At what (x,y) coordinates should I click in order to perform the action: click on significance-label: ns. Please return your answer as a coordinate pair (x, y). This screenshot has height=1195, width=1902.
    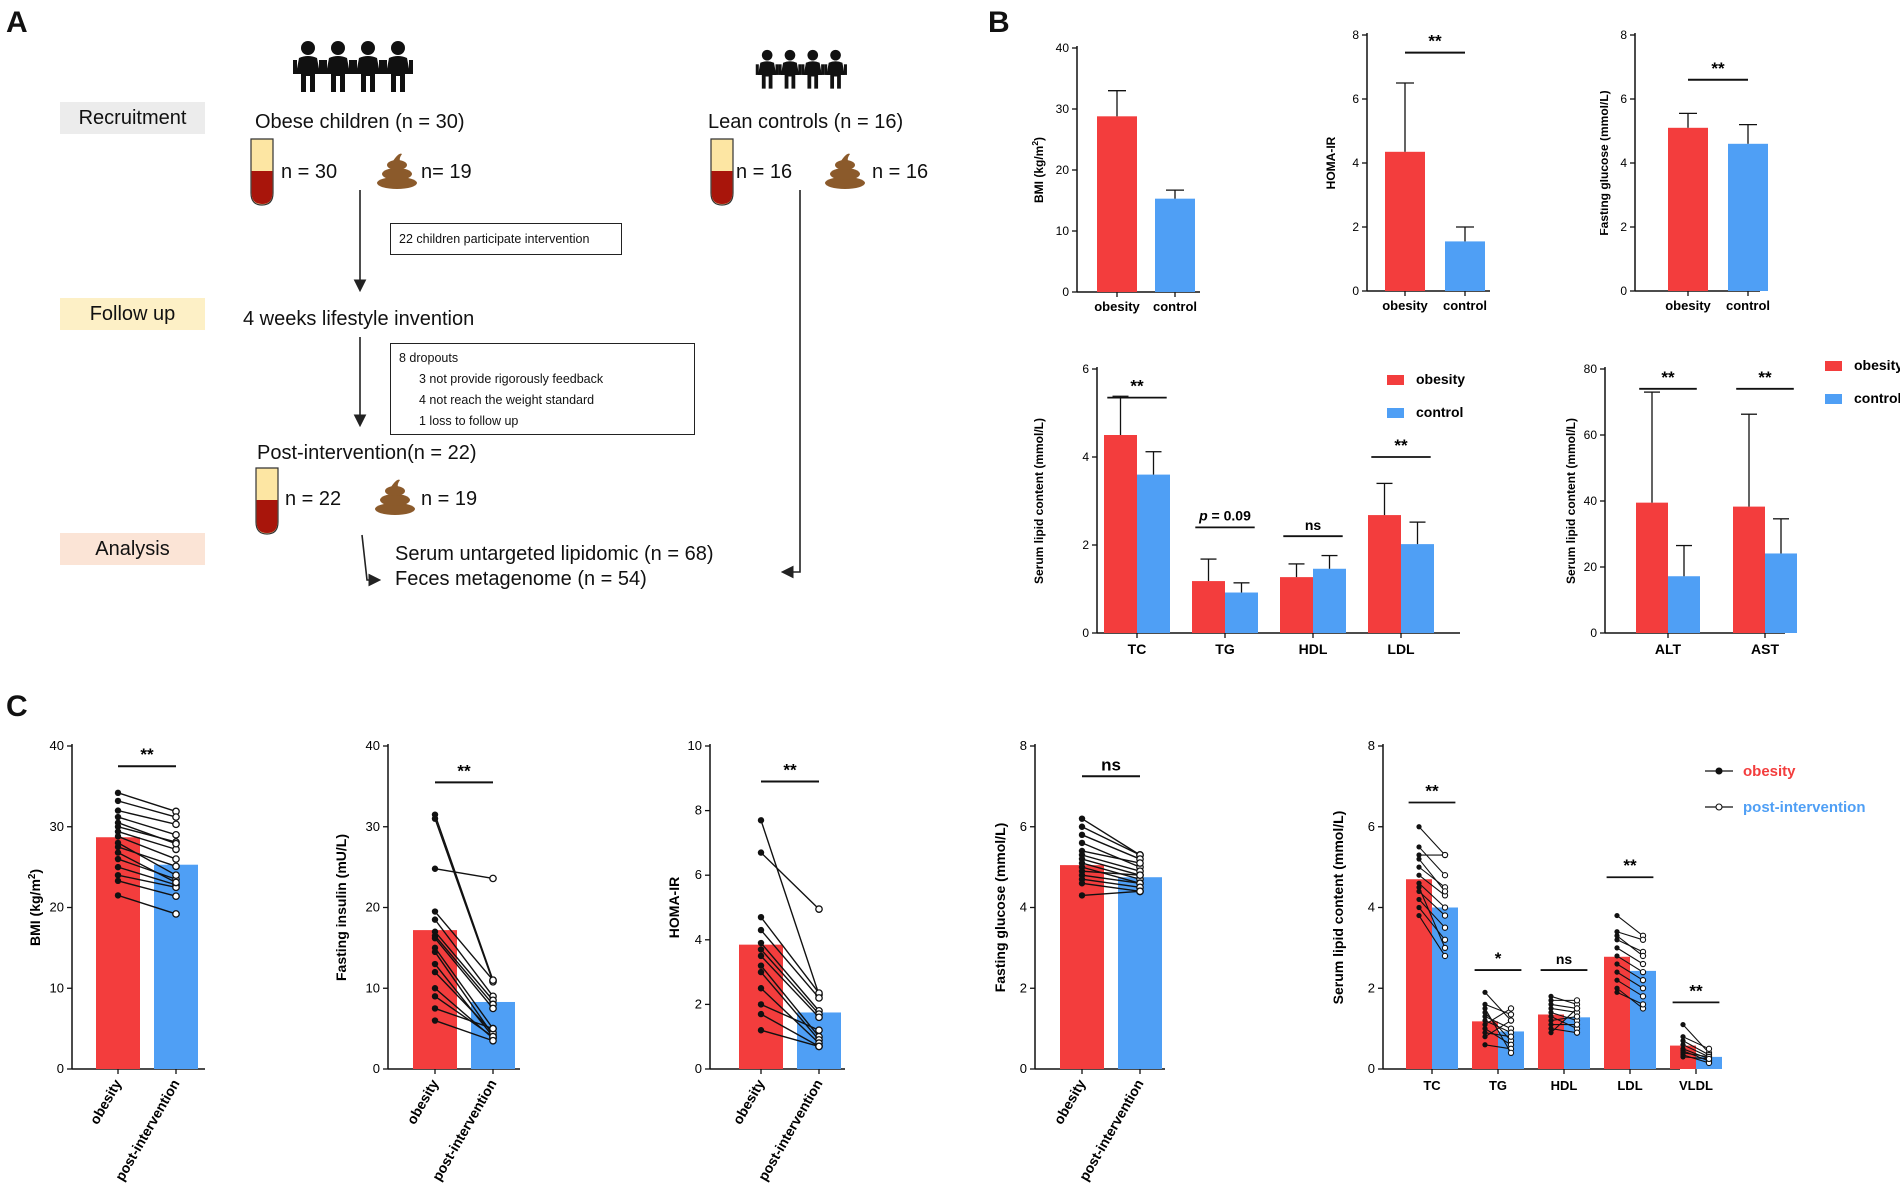
    Looking at the image, I should click on (1564, 959).